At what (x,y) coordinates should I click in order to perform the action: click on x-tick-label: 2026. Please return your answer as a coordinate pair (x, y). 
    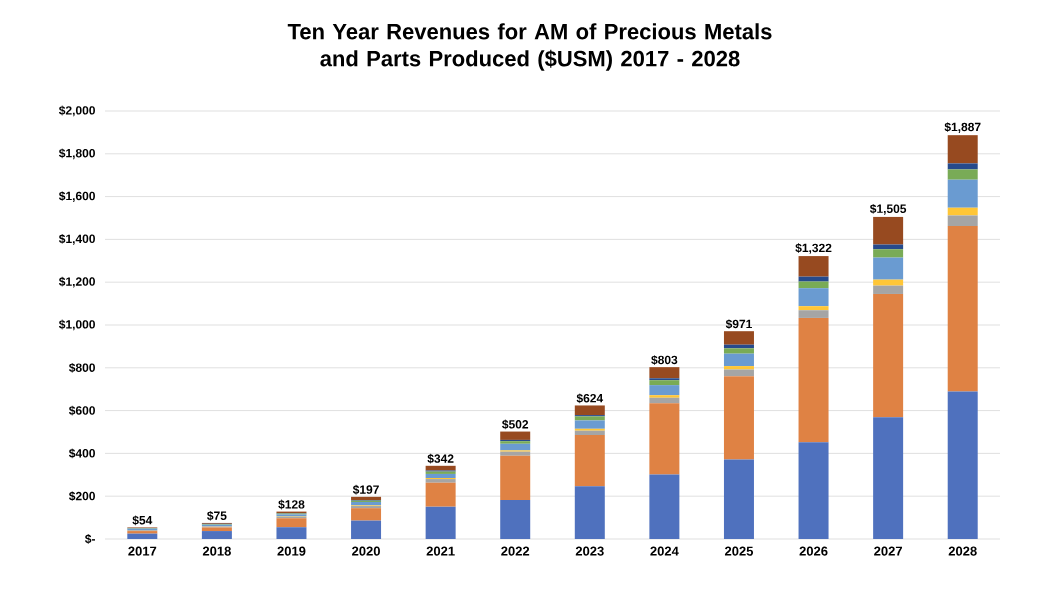
    Looking at the image, I should click on (813, 551).